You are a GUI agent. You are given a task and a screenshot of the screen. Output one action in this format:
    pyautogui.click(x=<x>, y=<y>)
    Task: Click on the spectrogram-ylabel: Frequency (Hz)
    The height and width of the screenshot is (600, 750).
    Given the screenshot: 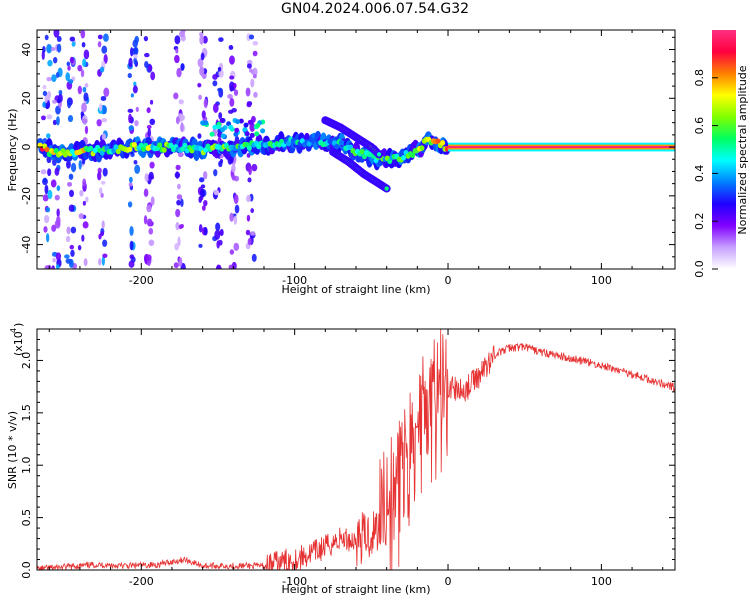 What is the action you would take?
    pyautogui.click(x=12, y=150)
    